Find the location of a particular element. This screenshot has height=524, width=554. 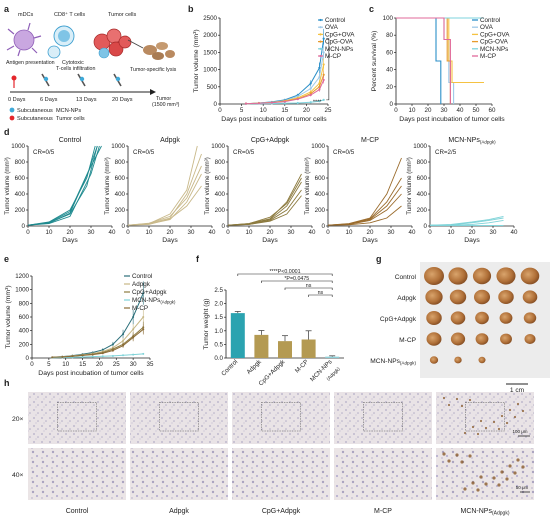

cr-label: CR=0/5 is located at coordinates (344, 152).